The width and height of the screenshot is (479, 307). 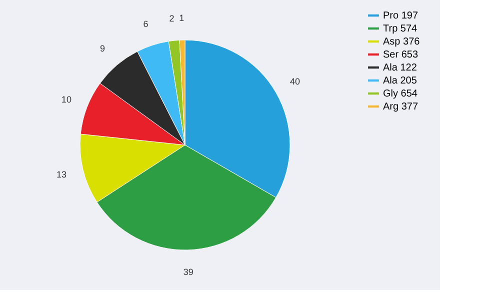 What do you see at coordinates (401, 42) in the screenshot?
I see `legend-label: Asp 376` at bounding box center [401, 42].